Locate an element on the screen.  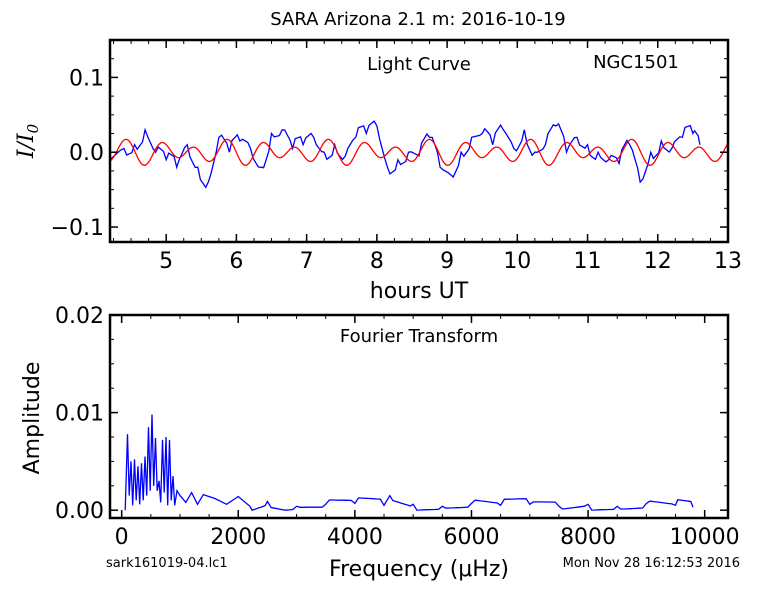
light-curve-ytick-label: 0.1 is located at coordinates (86, 78).